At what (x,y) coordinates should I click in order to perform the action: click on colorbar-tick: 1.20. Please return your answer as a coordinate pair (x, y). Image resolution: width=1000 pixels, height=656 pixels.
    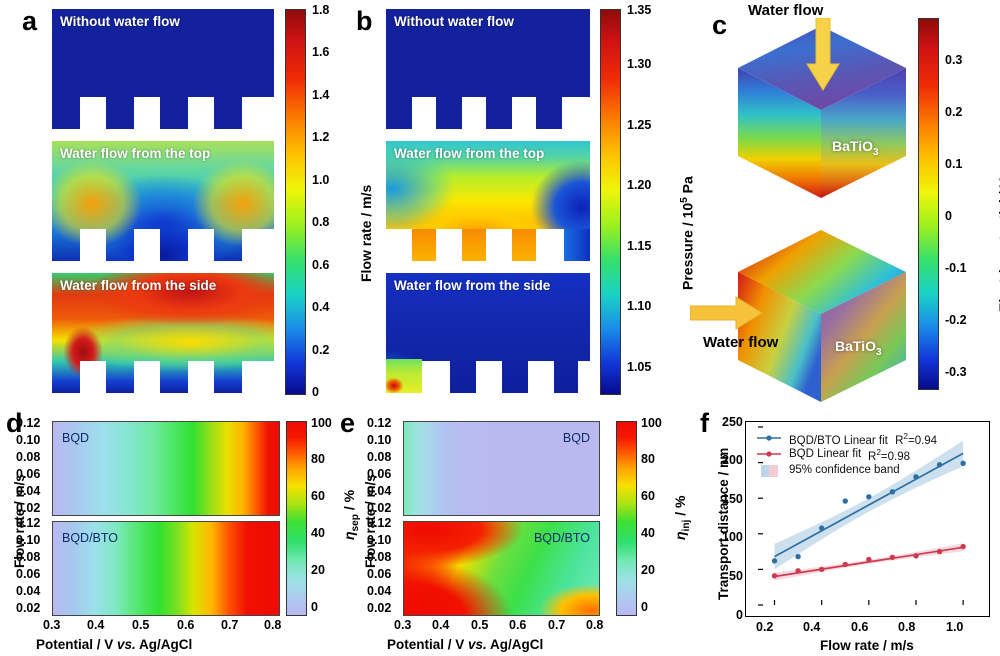
    Looking at the image, I should click on (639, 185).